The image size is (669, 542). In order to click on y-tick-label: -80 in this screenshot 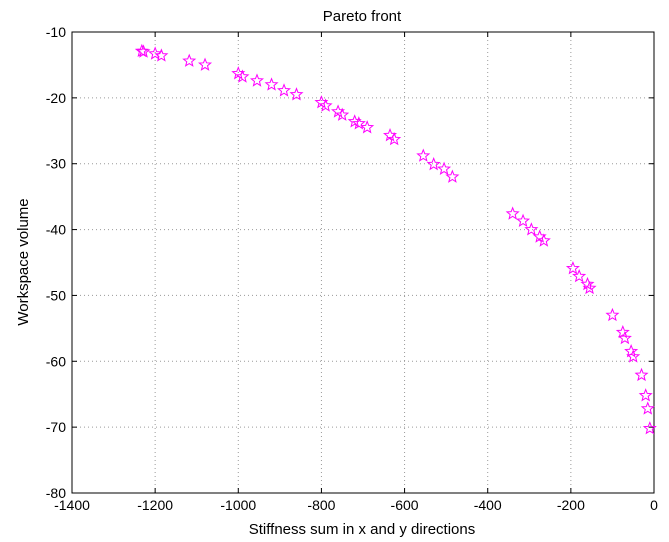, I will do `click(56, 493)`.